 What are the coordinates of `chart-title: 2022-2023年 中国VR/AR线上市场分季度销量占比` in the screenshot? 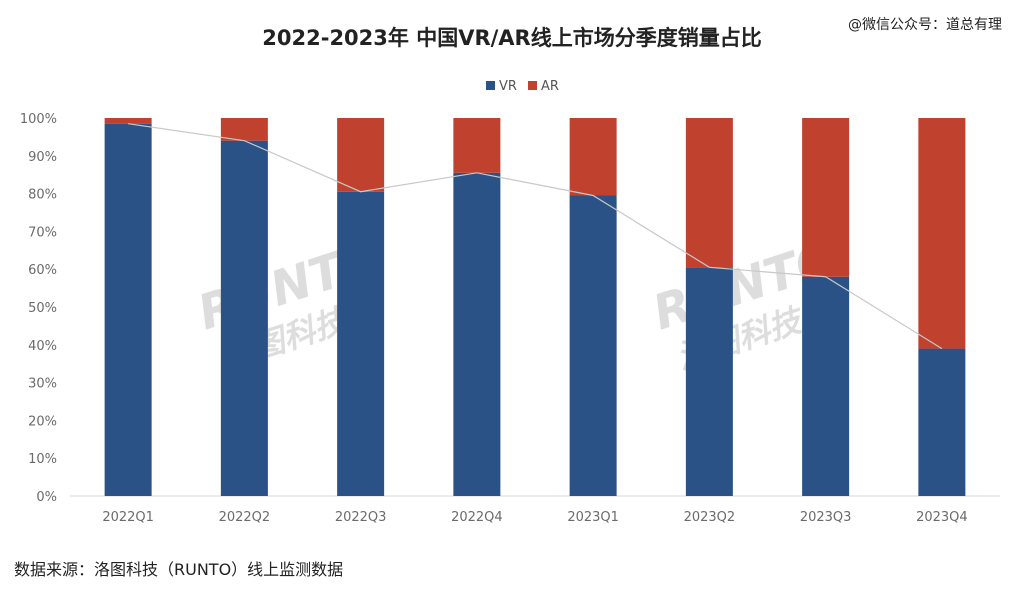 It's located at (512, 38).